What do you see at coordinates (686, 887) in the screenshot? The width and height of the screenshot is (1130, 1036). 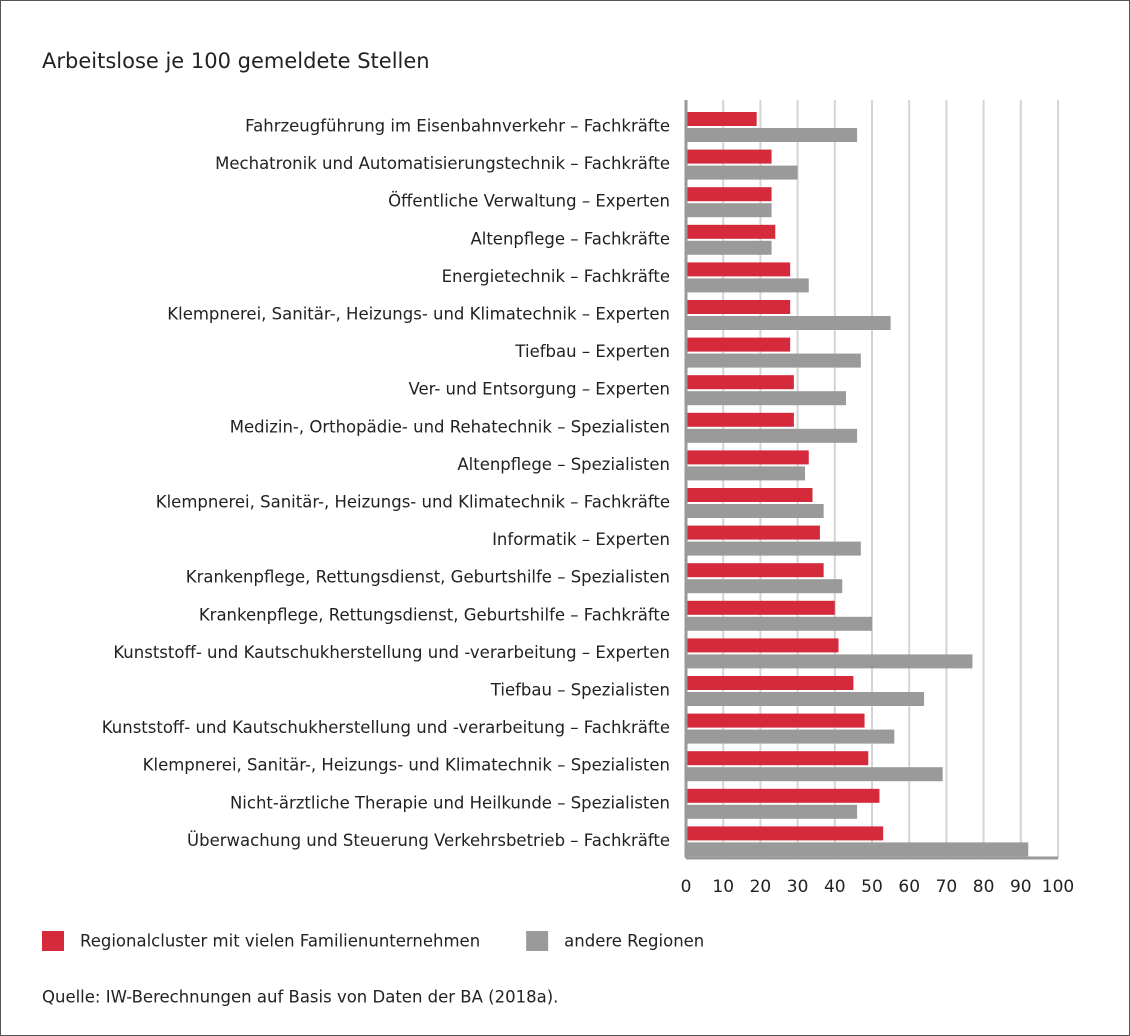 I see `x-tick-label: 0` at bounding box center [686, 887].